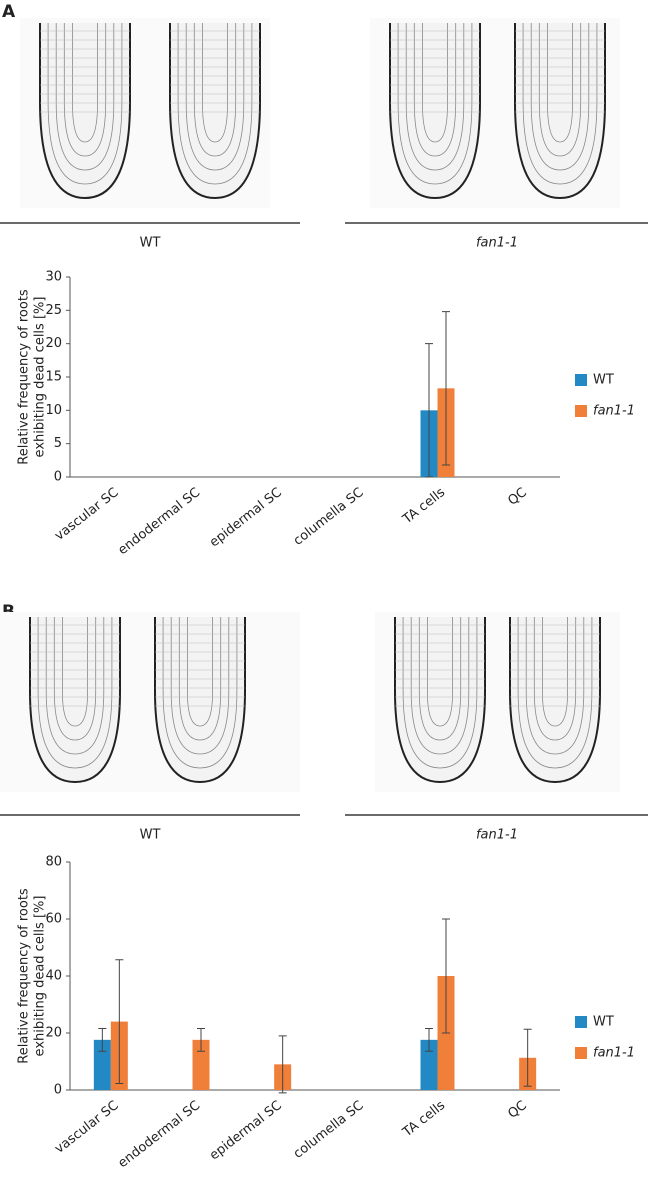 Image resolution: width=650 pixels, height=1191 pixels. Describe the element at coordinates (53, 377) in the screenshot. I see `y-tick-label: 15` at that location.